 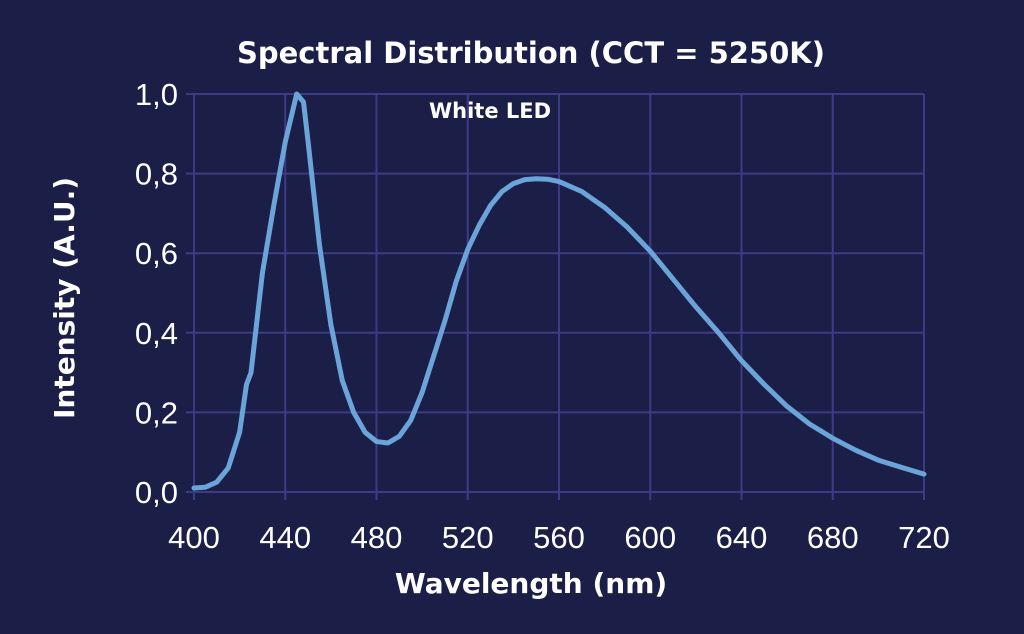 What do you see at coordinates (285, 537) in the screenshot?
I see `x-tick-label: 440` at bounding box center [285, 537].